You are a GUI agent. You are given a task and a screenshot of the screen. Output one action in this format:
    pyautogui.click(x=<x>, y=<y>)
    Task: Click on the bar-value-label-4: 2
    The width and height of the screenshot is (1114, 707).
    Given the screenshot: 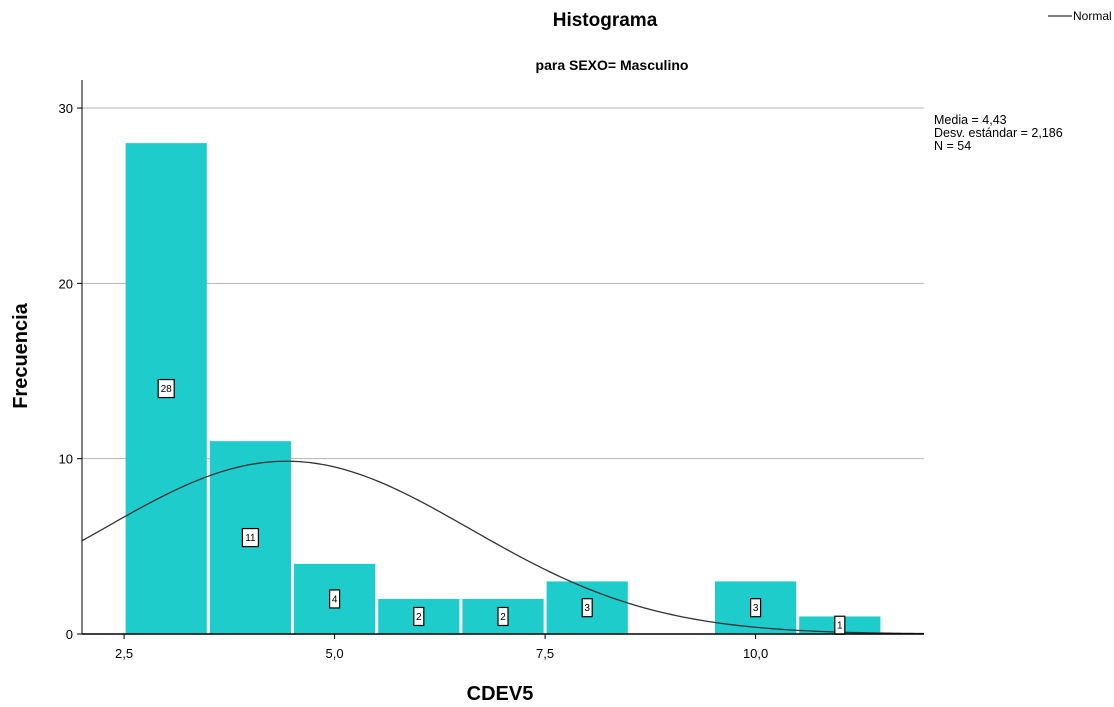 What is the action you would take?
    pyautogui.click(x=419, y=616)
    